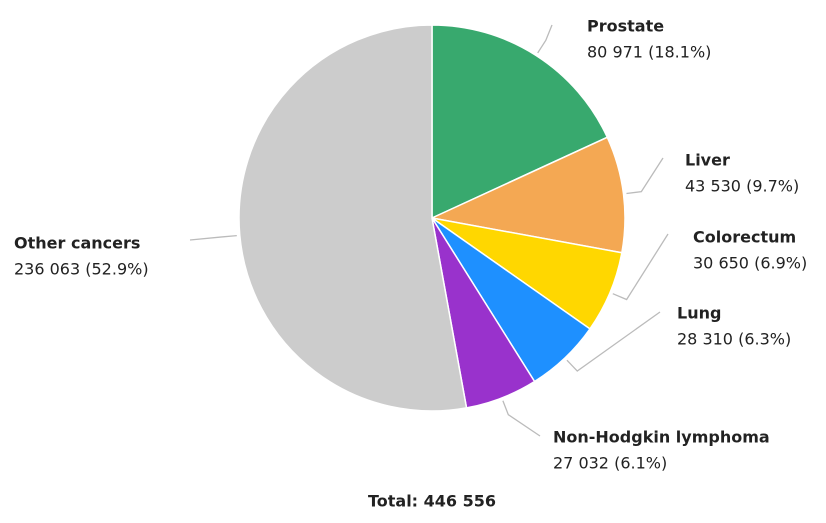 The width and height of the screenshot is (826, 523). Describe the element at coordinates (610, 463) in the screenshot. I see `slice-value-label: 27 032 (6.1%)` at that location.